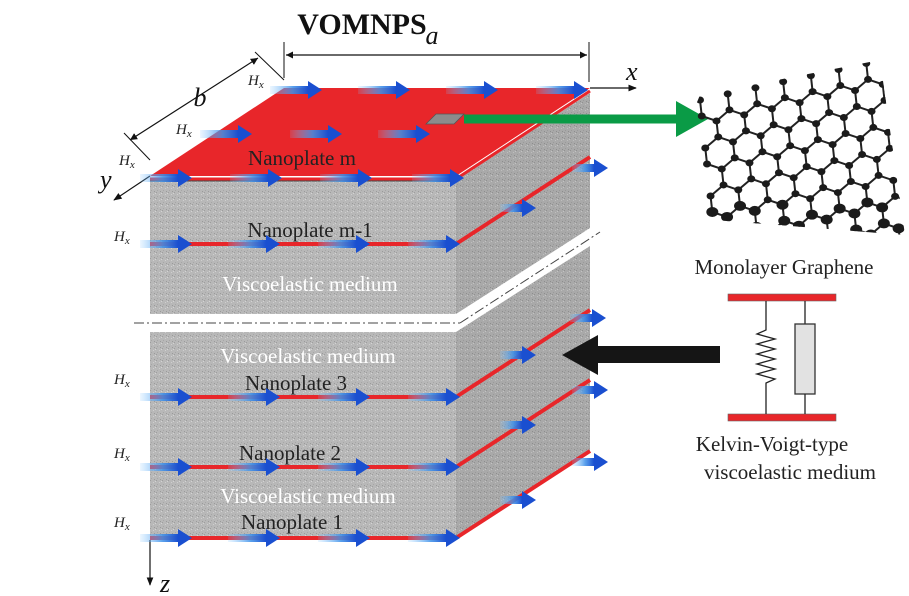 The image size is (909, 596). Describe the element at coordinates (432, 35) in the screenshot. I see `dimension-a-label: a` at that location.